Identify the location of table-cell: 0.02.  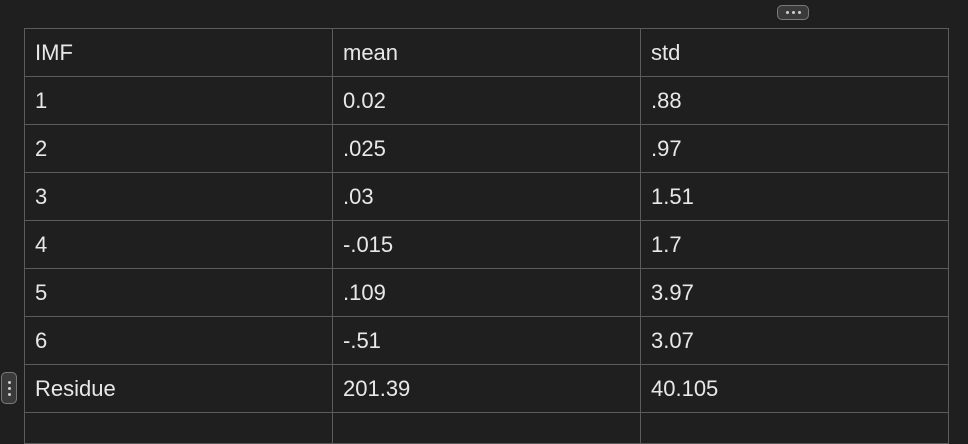
(486, 100).